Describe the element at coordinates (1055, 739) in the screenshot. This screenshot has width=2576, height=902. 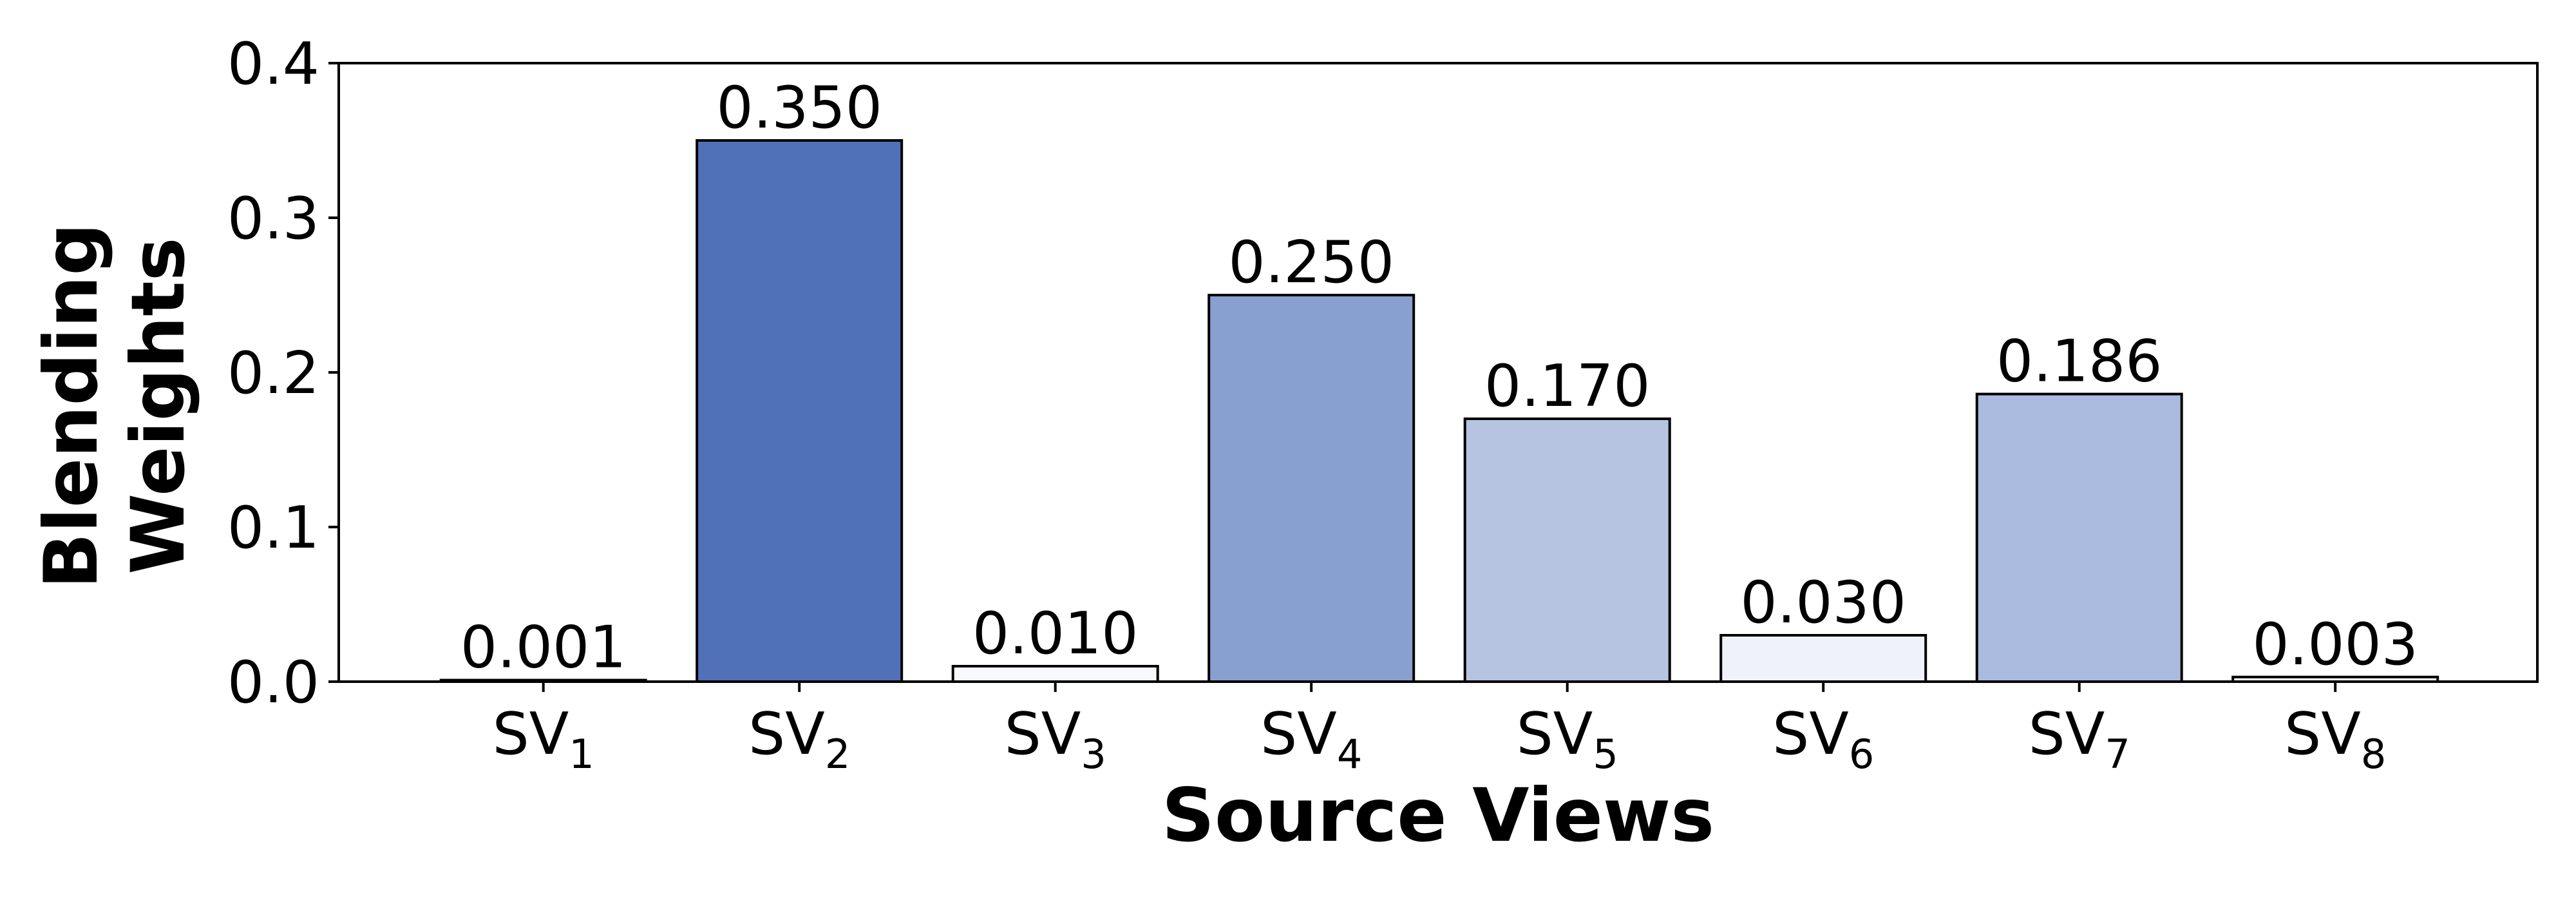
I see `x-tick-label: SV3` at that location.